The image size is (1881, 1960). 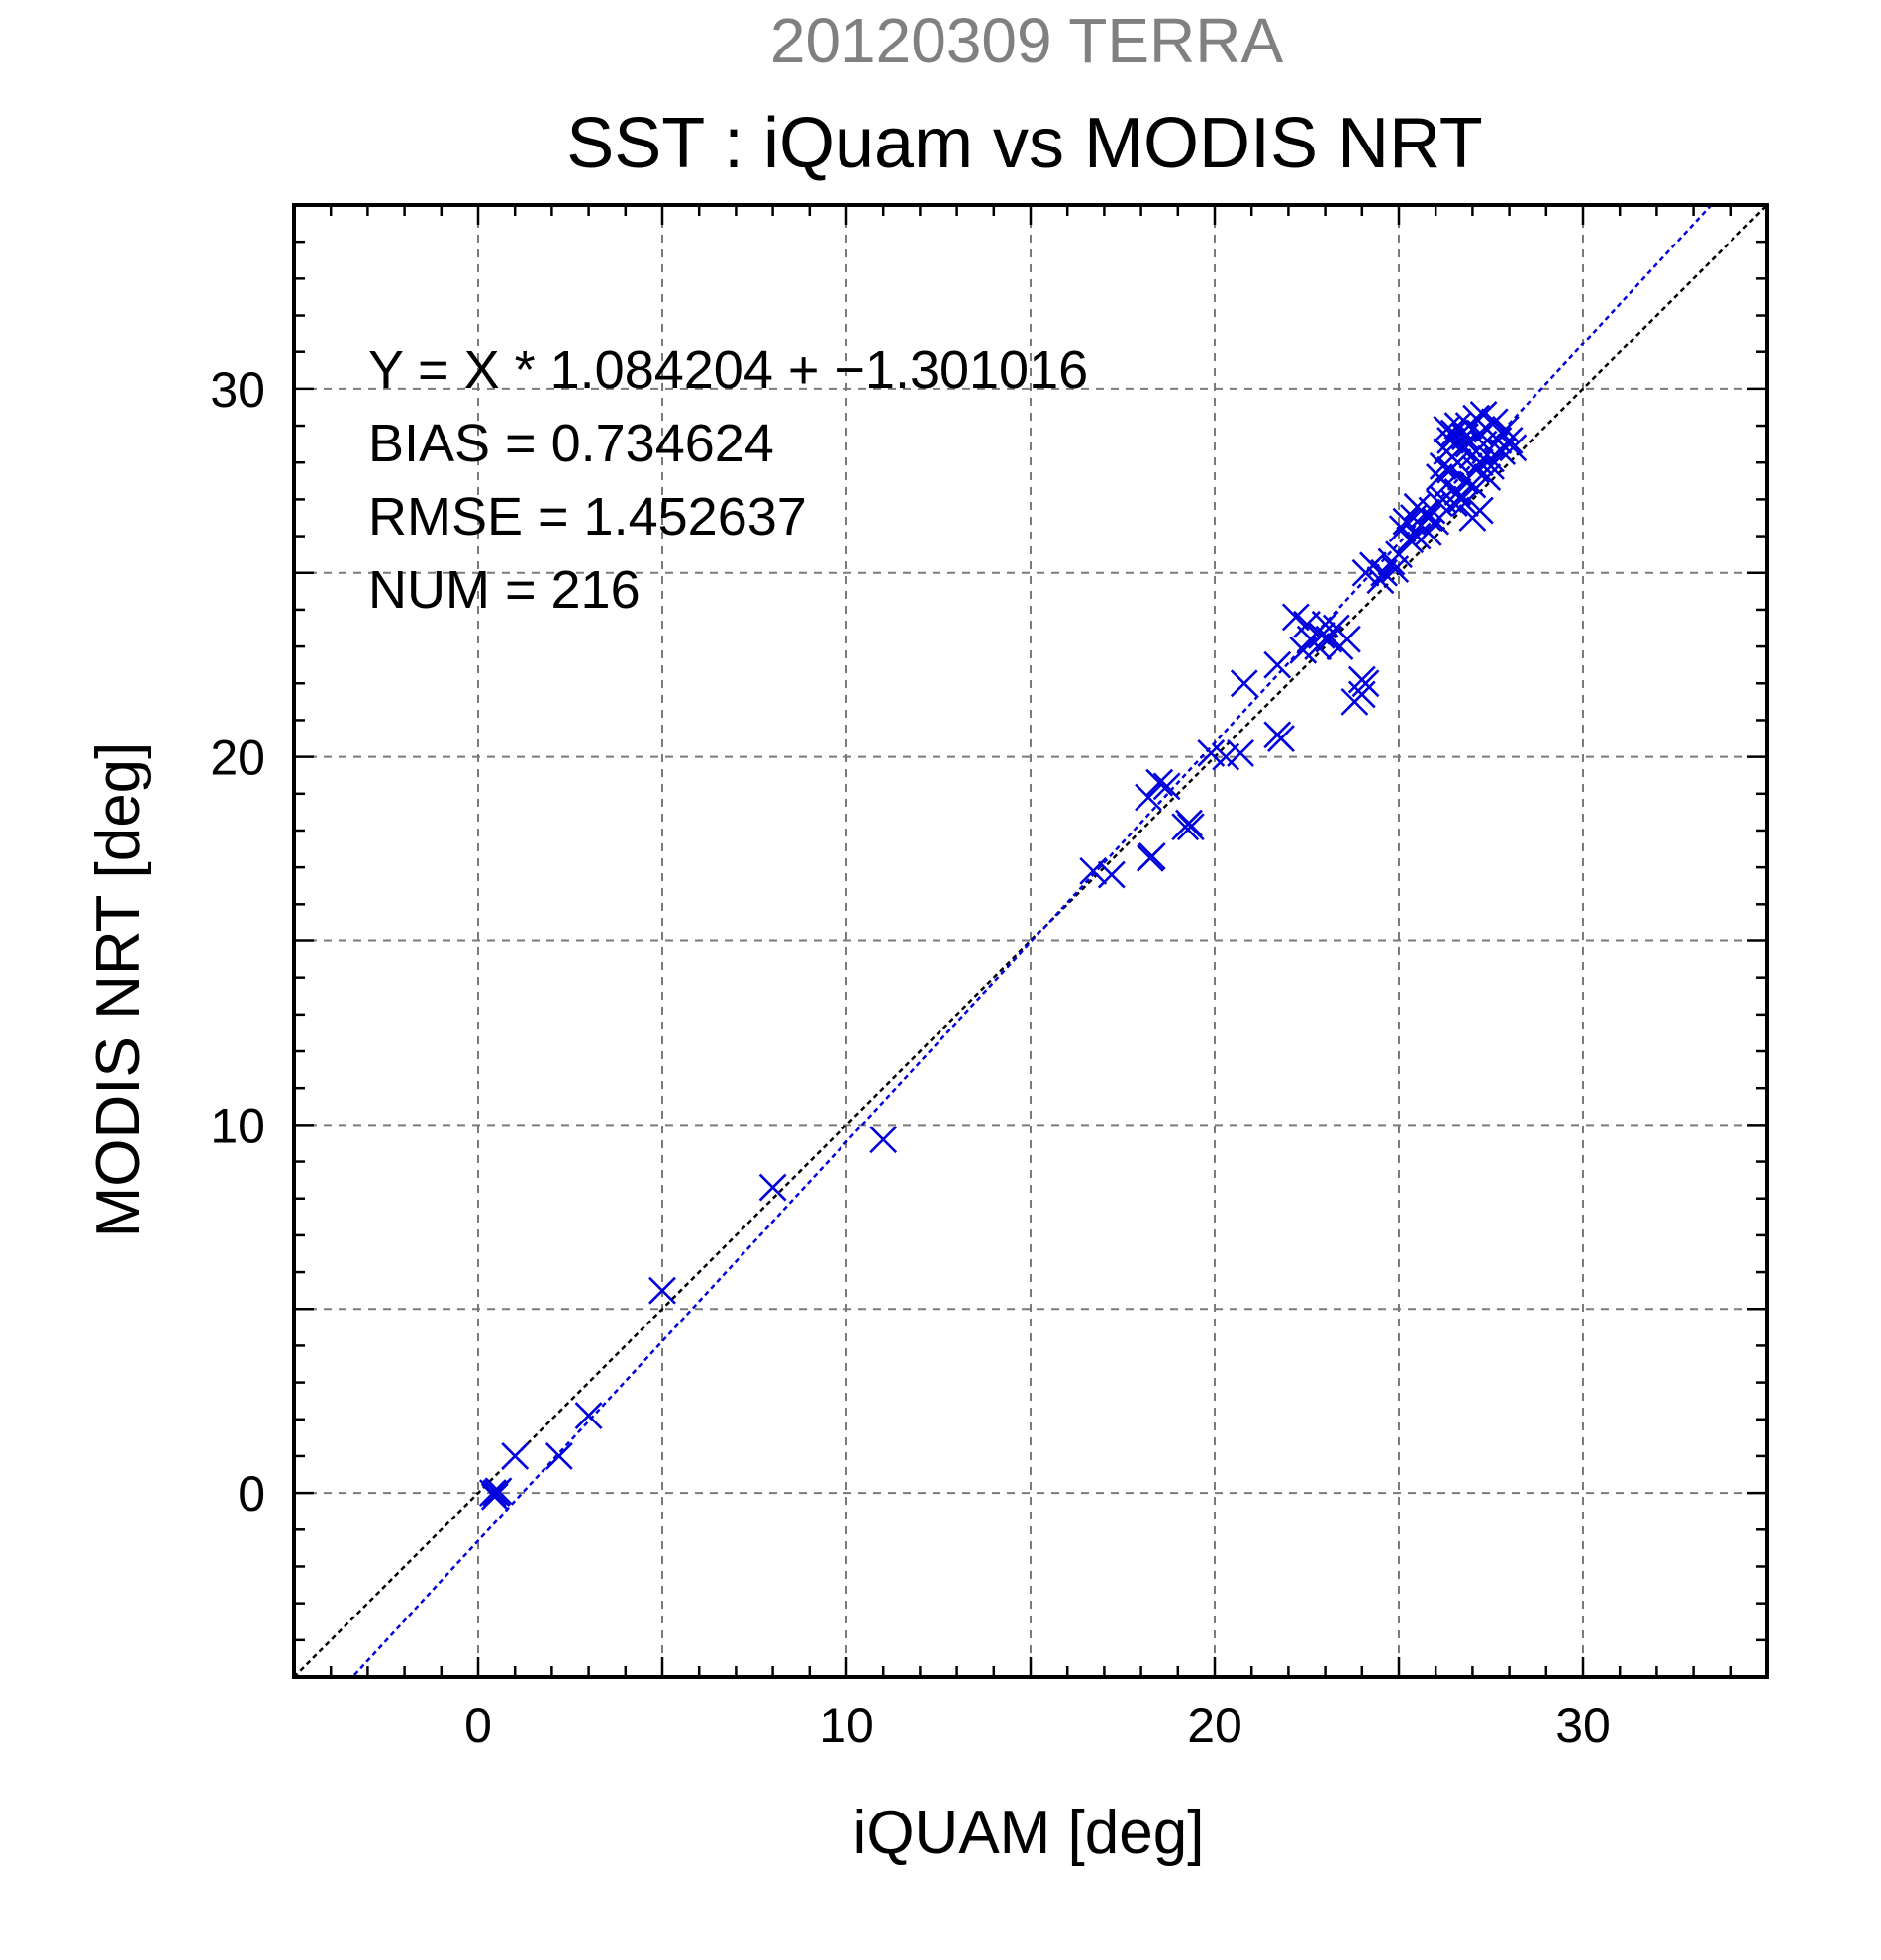 What do you see at coordinates (252, 1493) in the screenshot?
I see `y-tick-label: 0` at bounding box center [252, 1493].